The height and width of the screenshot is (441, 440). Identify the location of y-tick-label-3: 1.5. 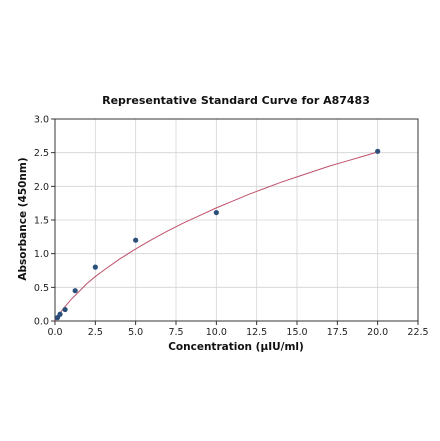
(41, 221).